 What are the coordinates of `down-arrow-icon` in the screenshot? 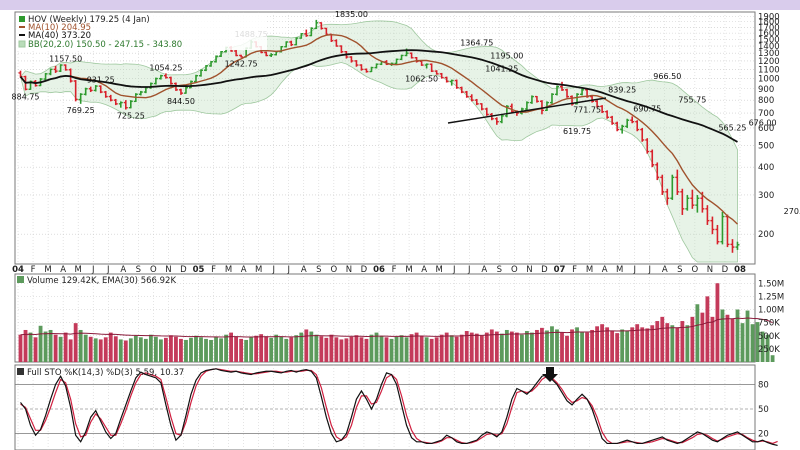 It's located at (550, 374).